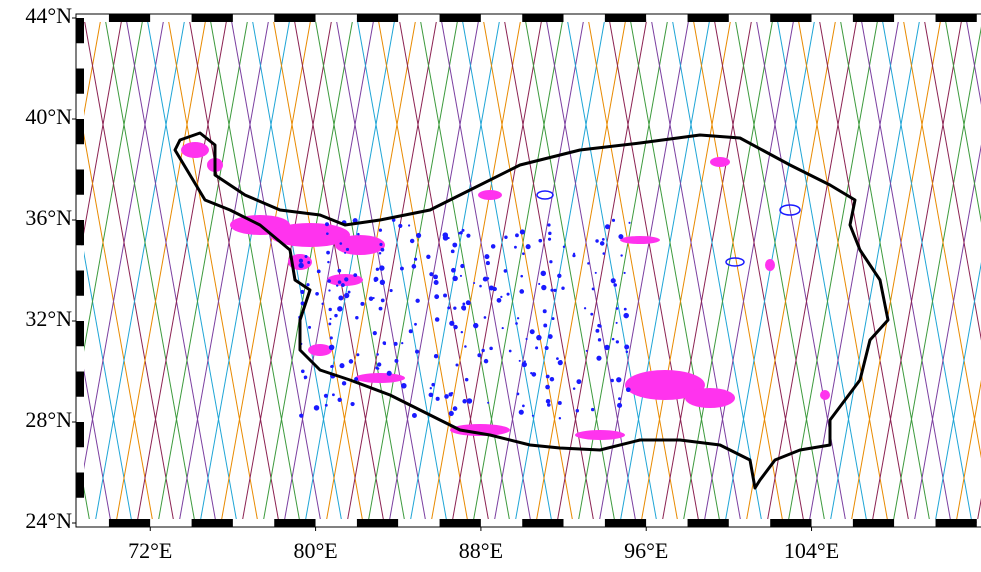 The image size is (981, 572). Describe the element at coordinates (735, 262) in the screenshot. I see `lake` at that location.